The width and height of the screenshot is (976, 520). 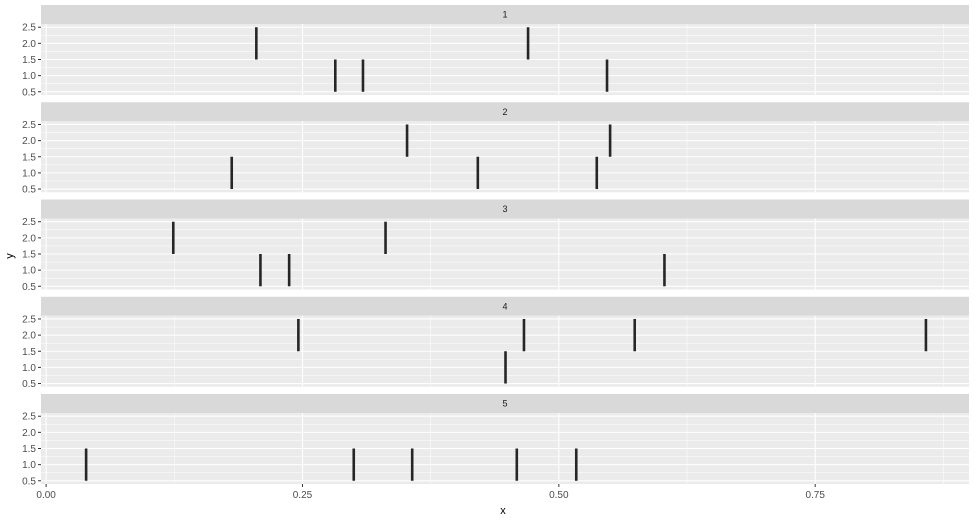 I want to click on facet-strip-label: 4, so click(x=504, y=306).